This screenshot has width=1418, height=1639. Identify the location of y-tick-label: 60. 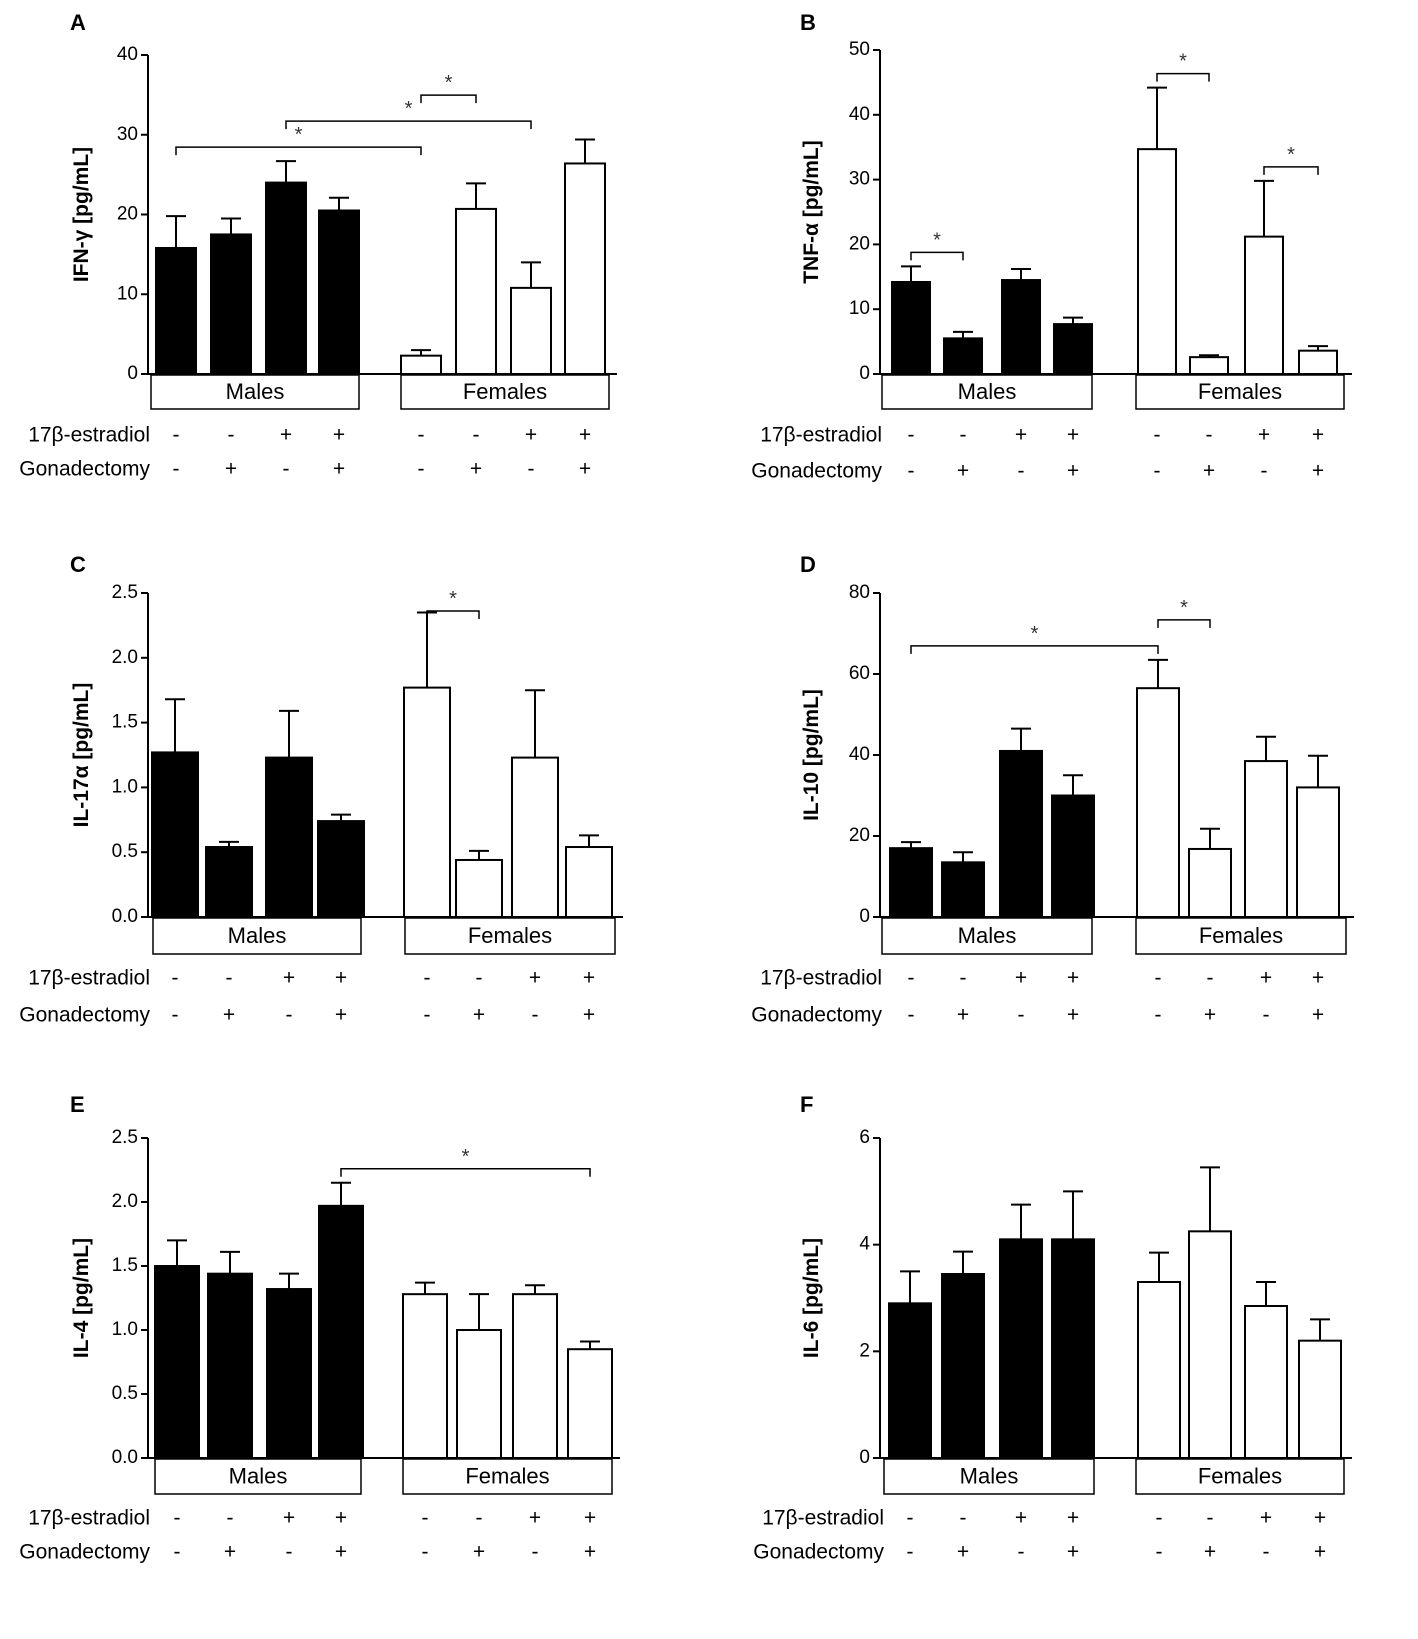
(859, 673).